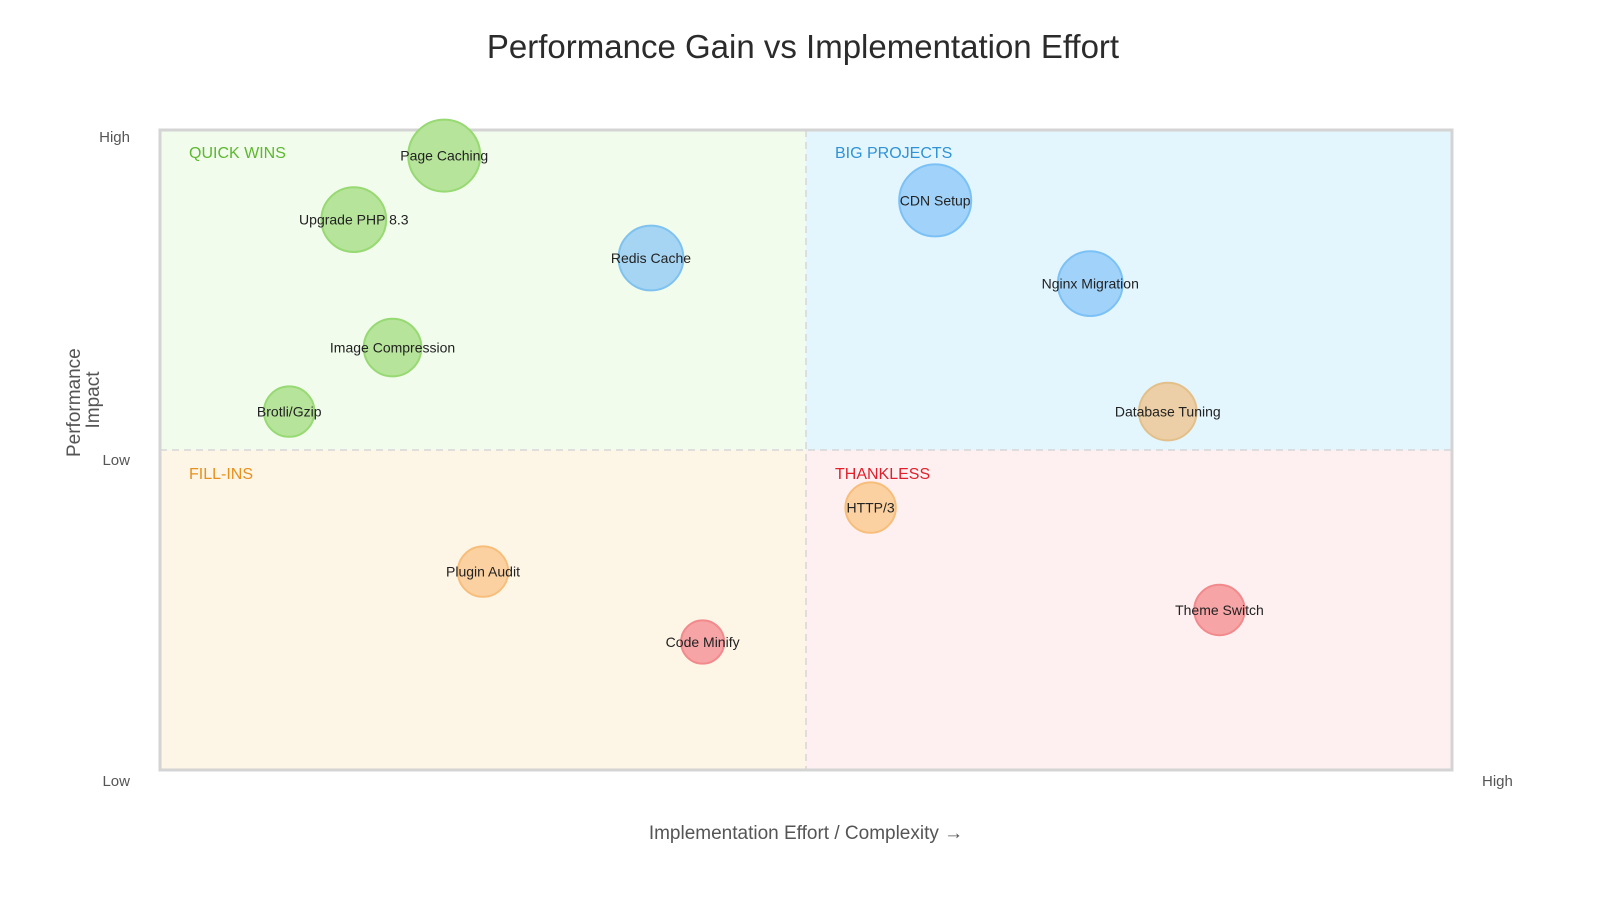 The height and width of the screenshot is (906, 1606). I want to click on point-label-code-minify: Code Minify, so click(703, 642).